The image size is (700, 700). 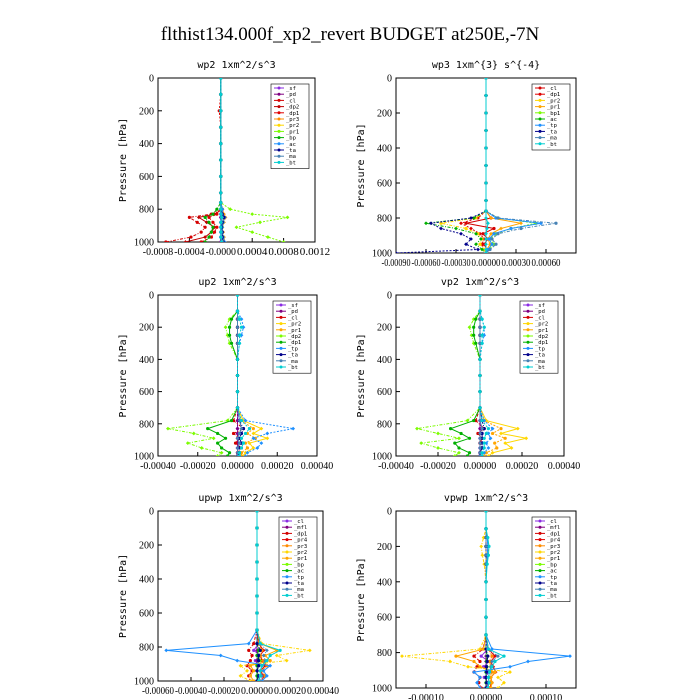 What do you see at coordinates (293, 306) in the screenshot?
I see `legend-entry: _sf` at bounding box center [293, 306].